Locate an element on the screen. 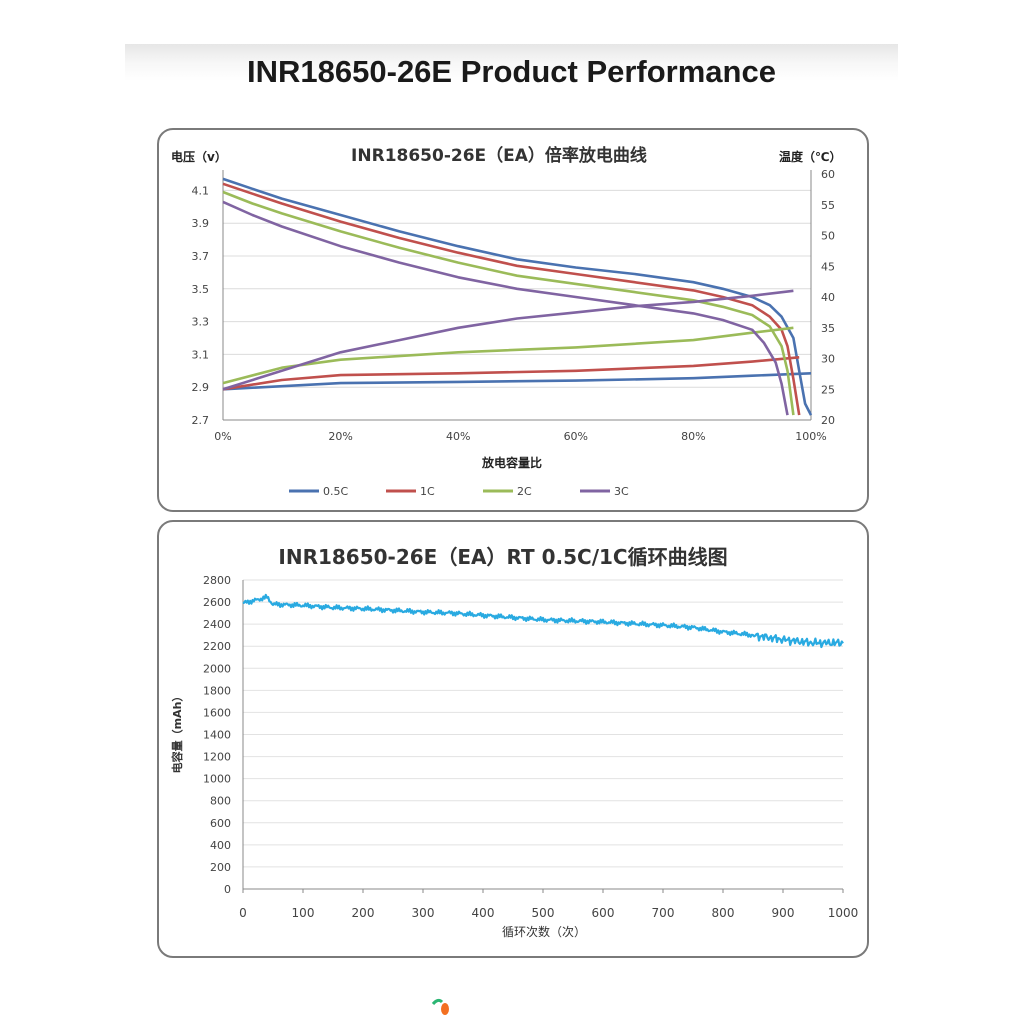 This screenshot has height=1024, width=1024. chart2-y-tick-label: 1200 is located at coordinates (217, 757).